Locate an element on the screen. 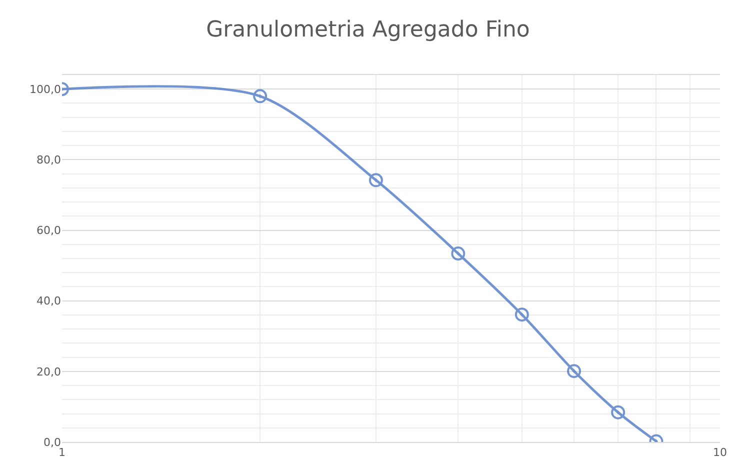 The image size is (736, 472). y-tick-label: 0,0 is located at coordinates (52, 442).